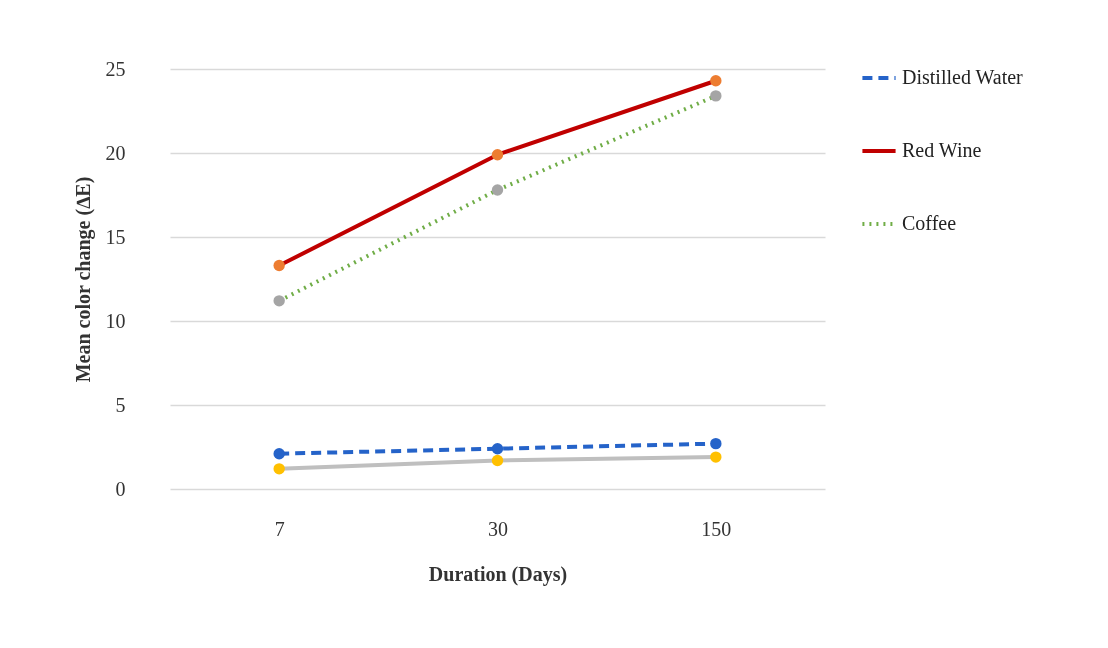  What do you see at coordinates (120, 488) in the screenshot?
I see `y-tick-label: 0` at bounding box center [120, 488].